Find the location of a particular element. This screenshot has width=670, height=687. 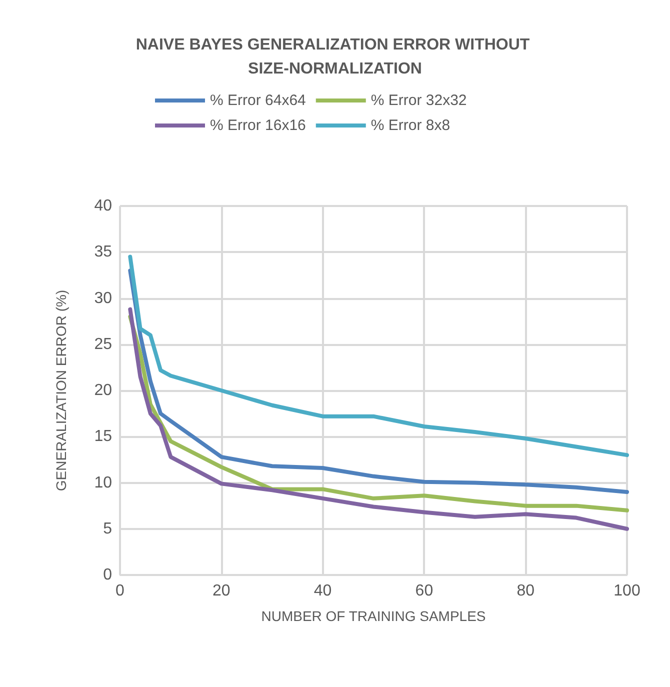

y-tick-label: 30 is located at coordinates (103, 298).